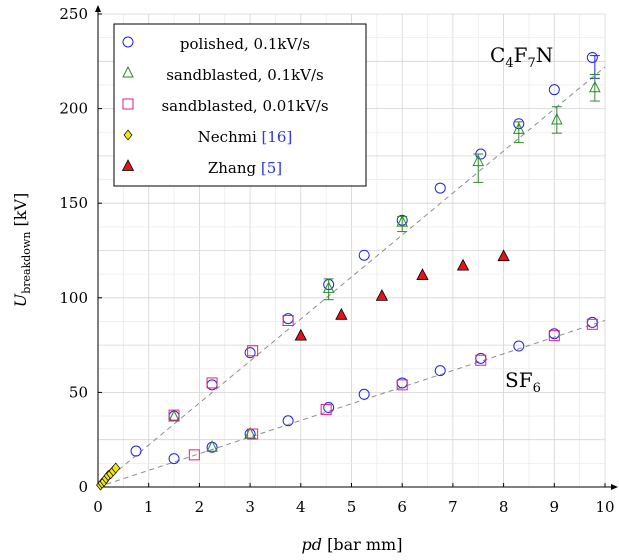 The width and height of the screenshot is (619, 560). I want to click on x-tick-label: 0, so click(98, 507).